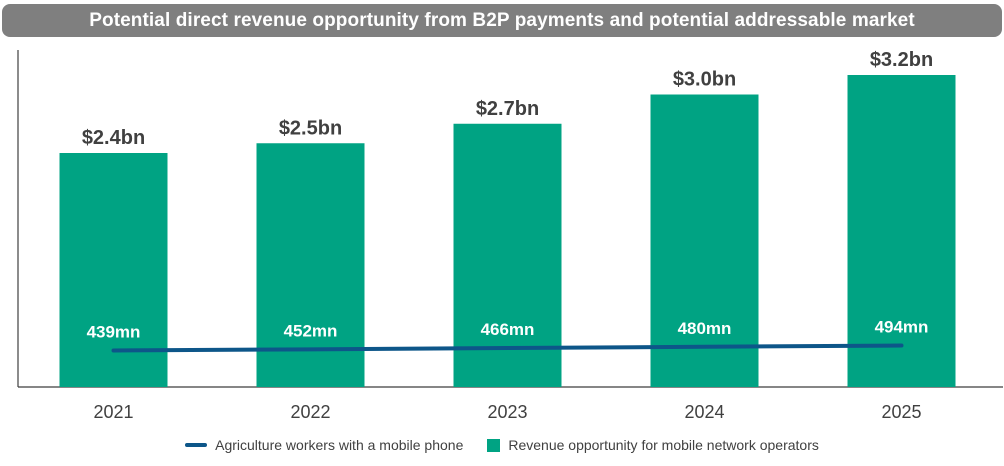 This screenshot has width=1004, height=466. I want to click on line-value-label-2024: 480mn, so click(705, 328).